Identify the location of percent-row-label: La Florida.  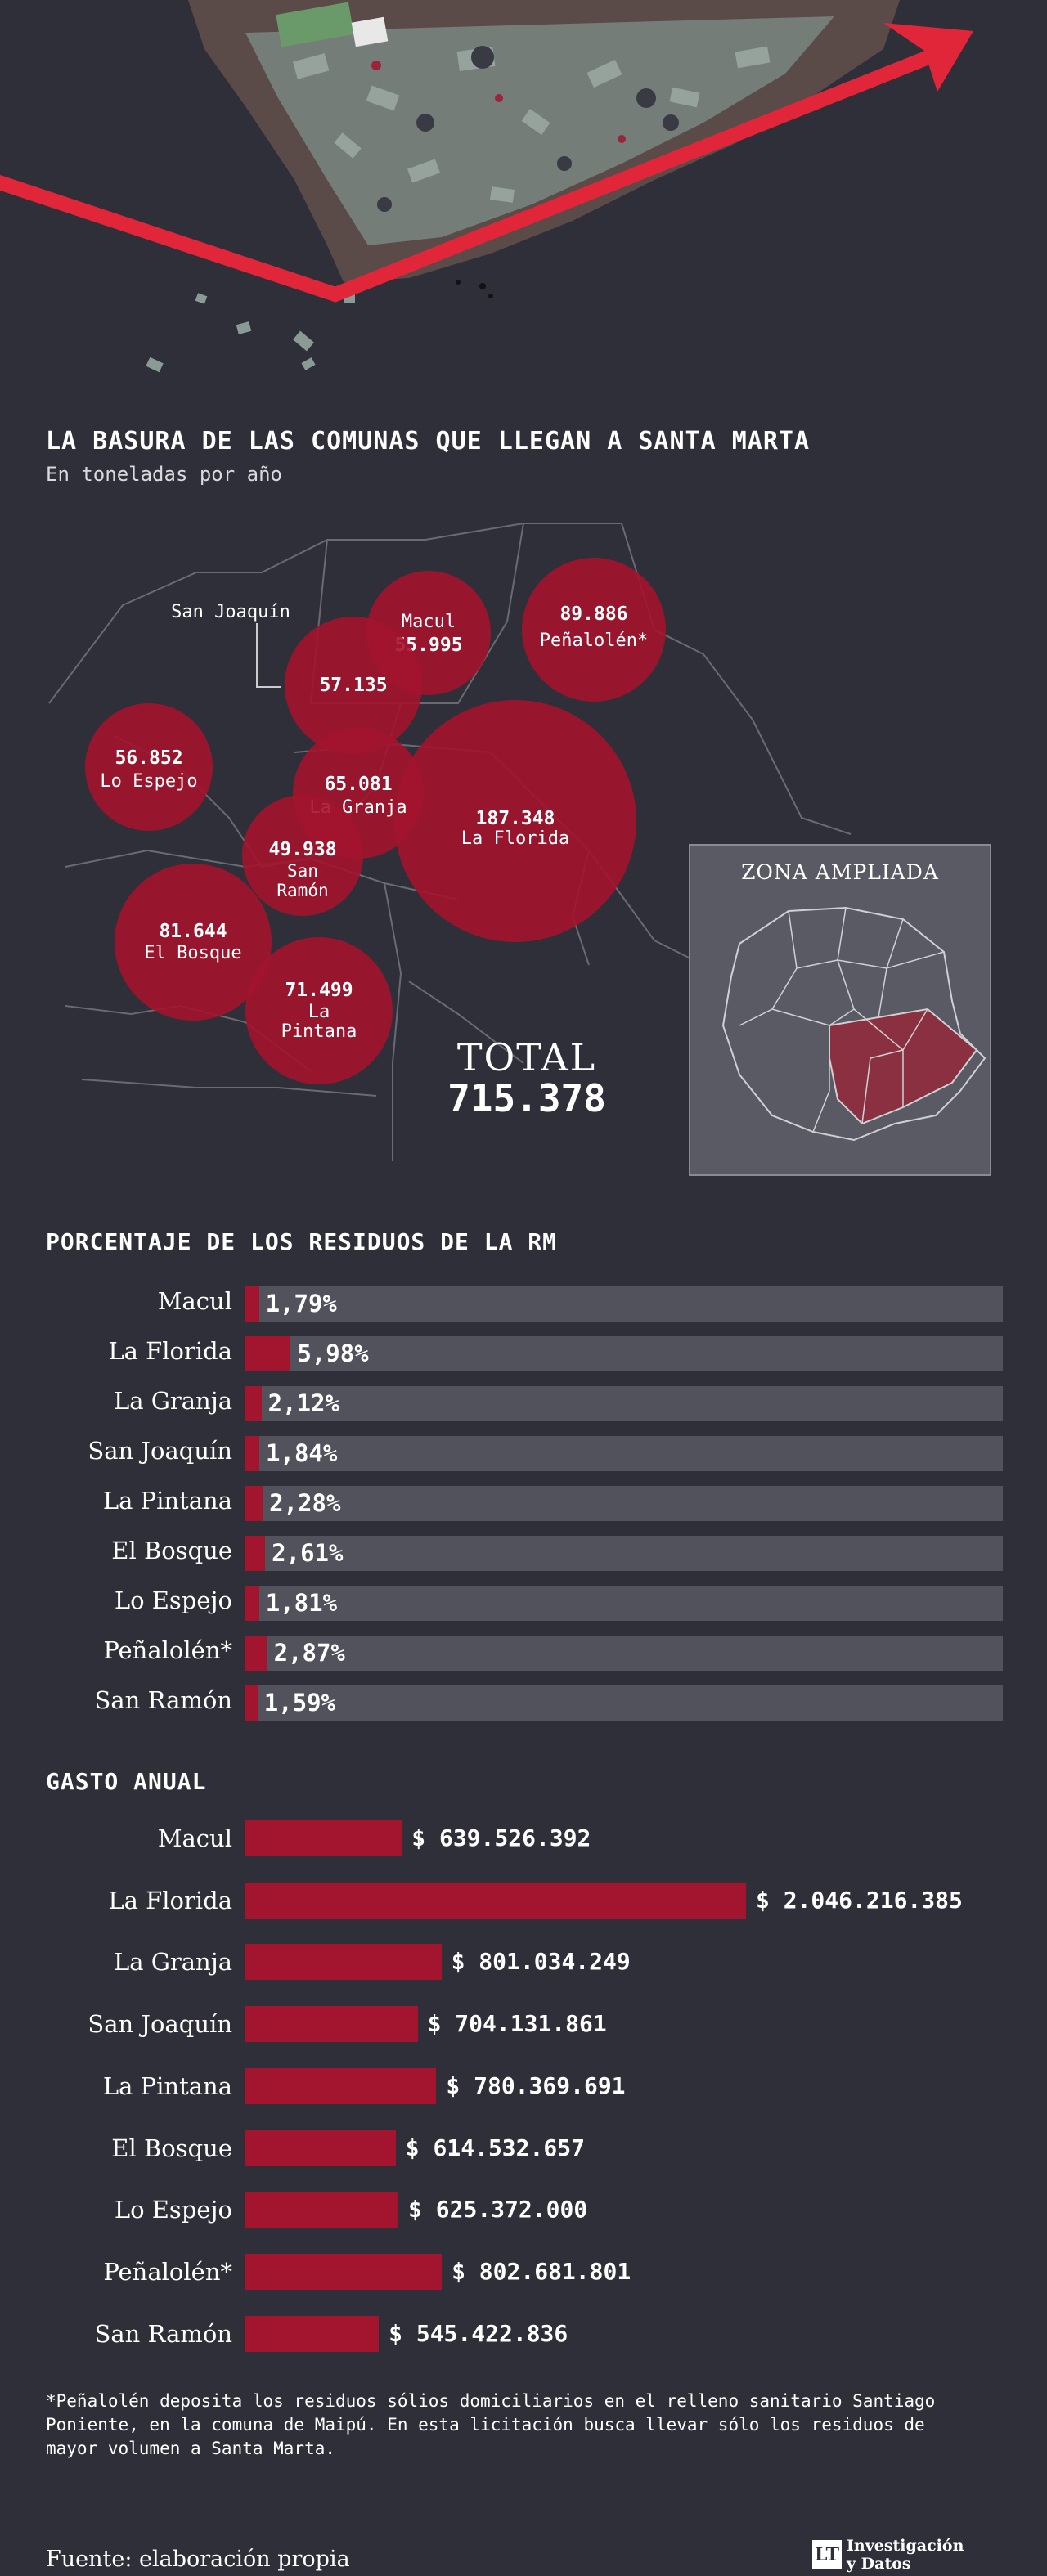
(170, 1351).